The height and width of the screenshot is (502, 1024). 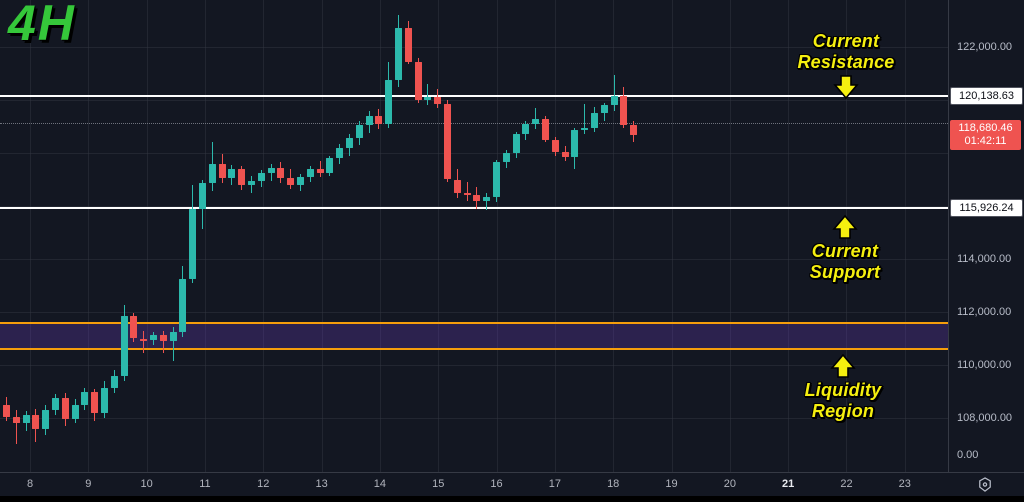 I want to click on down-arrow-icon, so click(x=846, y=87).